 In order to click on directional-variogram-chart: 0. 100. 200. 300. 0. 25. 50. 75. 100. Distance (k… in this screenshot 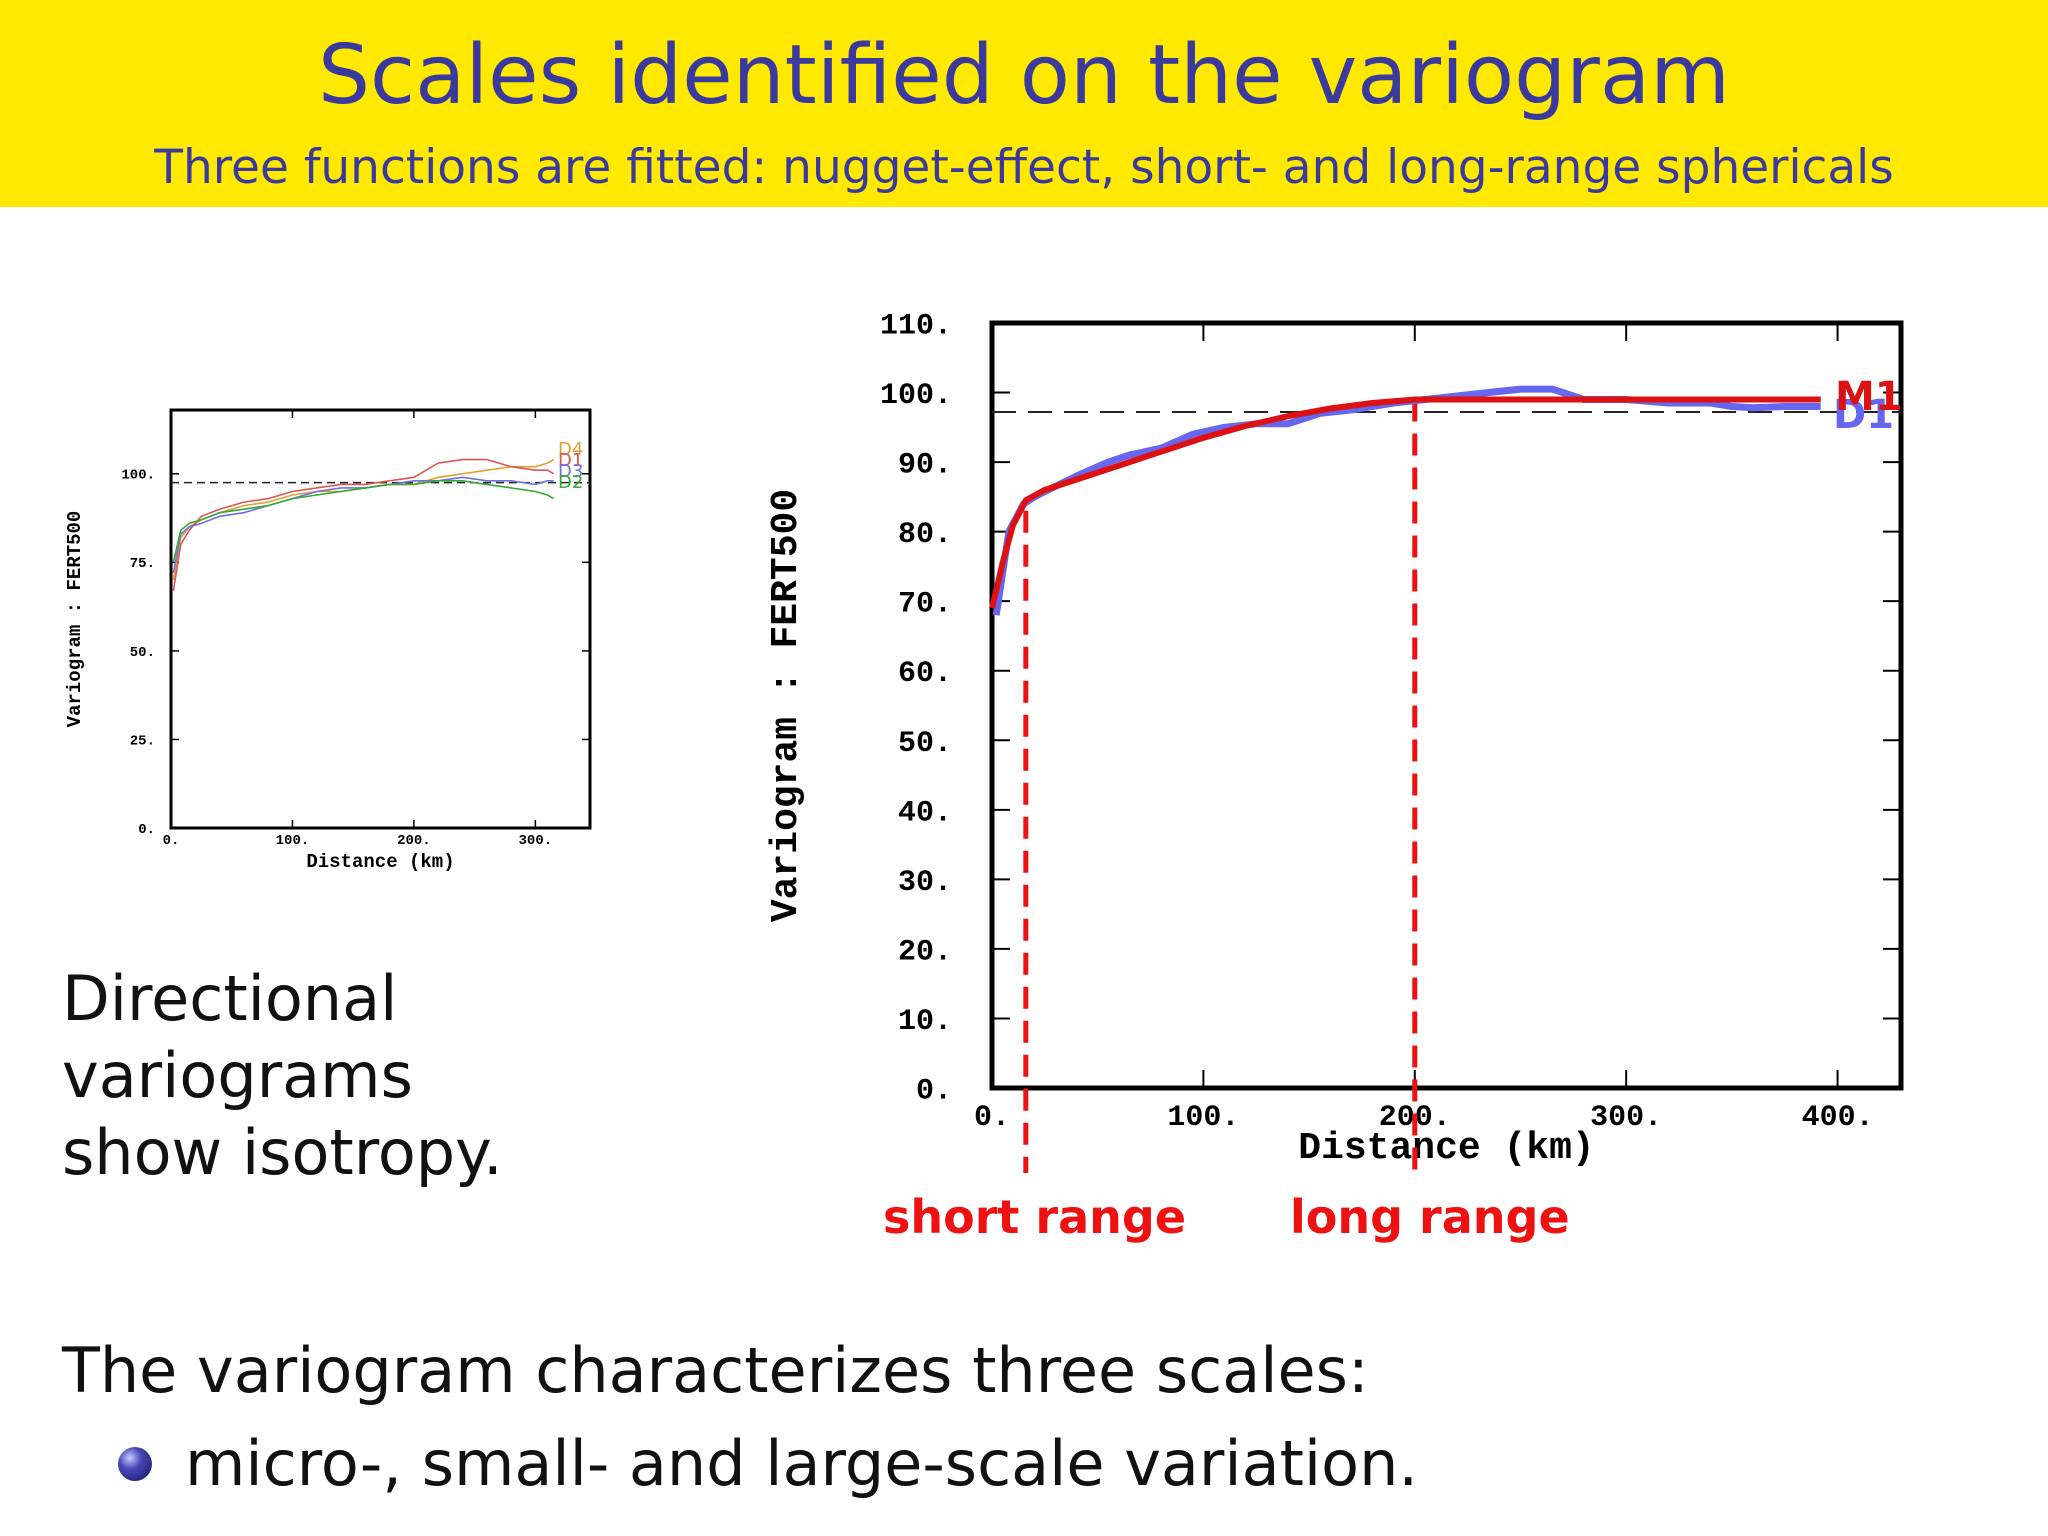, I will do `click(328, 640)`.